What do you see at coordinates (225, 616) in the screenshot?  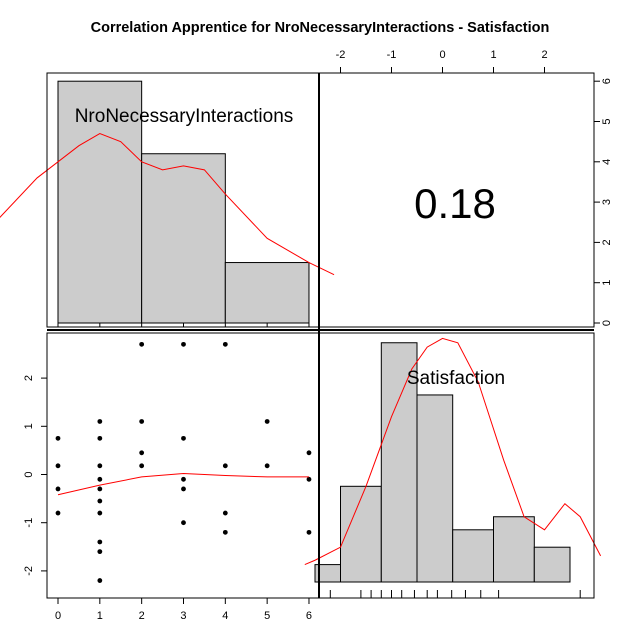 I see `bottom-axis-tick-label: 4` at bounding box center [225, 616].